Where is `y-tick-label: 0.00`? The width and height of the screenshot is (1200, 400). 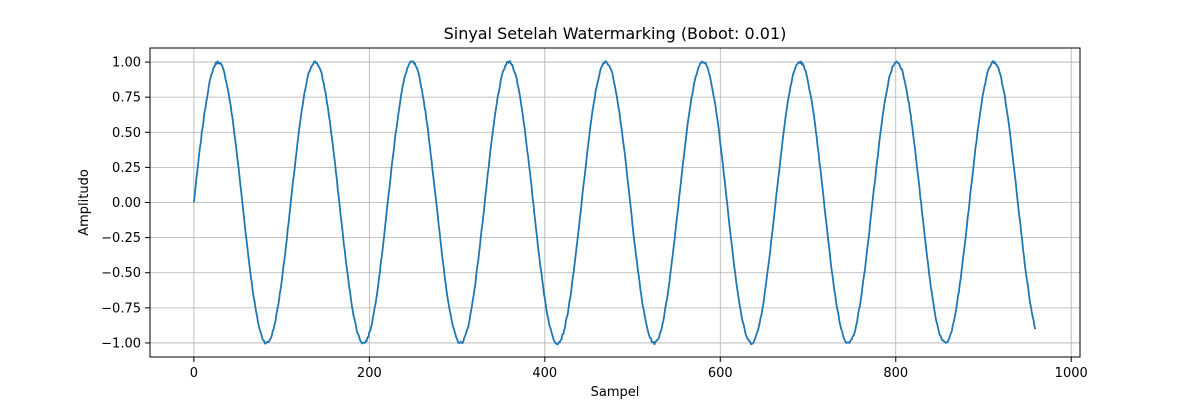 y-tick-label: 0.00 is located at coordinates (126, 203).